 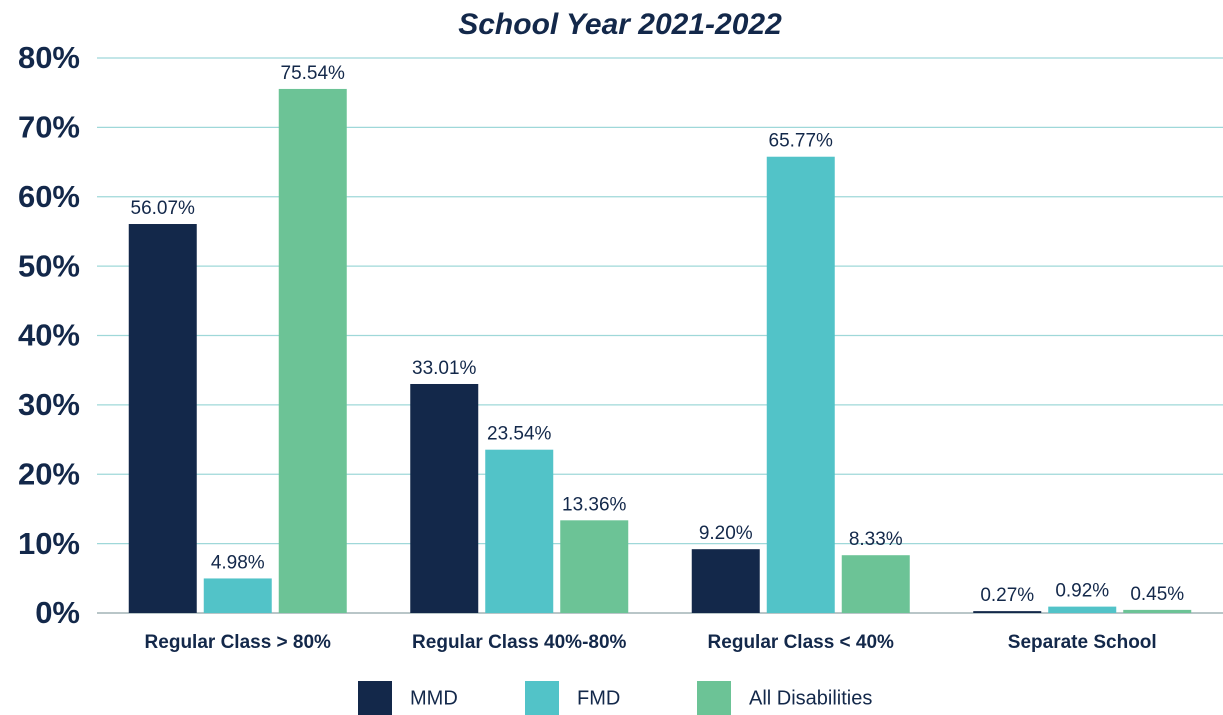 I want to click on y-tick-label: 60%, so click(x=49, y=196).